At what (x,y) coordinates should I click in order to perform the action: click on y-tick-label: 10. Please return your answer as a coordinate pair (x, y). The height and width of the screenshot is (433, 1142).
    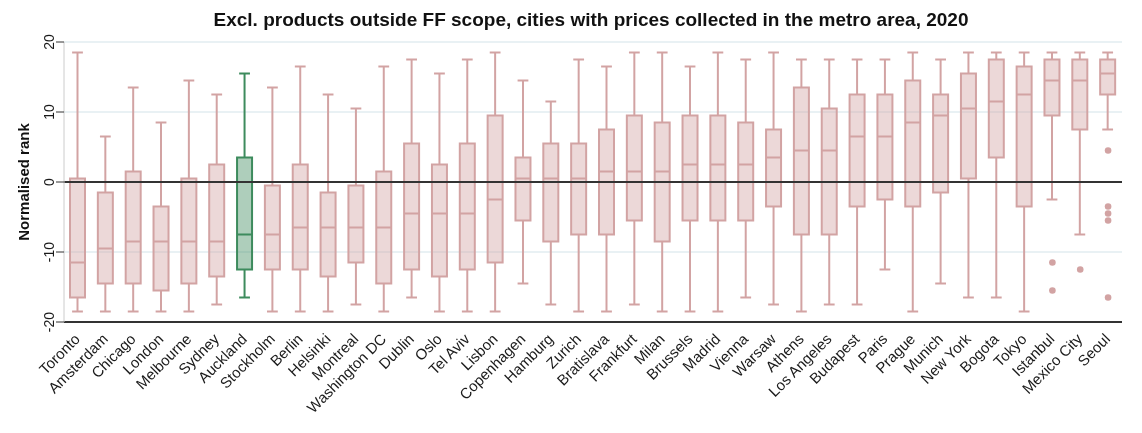
    Looking at the image, I should click on (49, 112).